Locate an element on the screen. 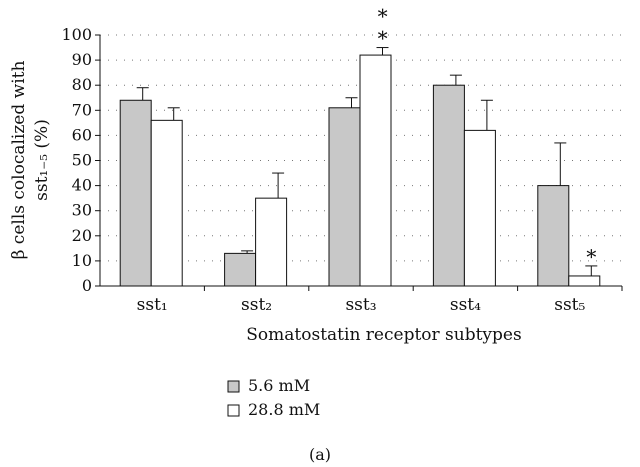 The height and width of the screenshot is (467, 640). x-tick-labels: sst₁ sst₂ sst₃ sst₄ sst₅ is located at coordinates (361, 305).